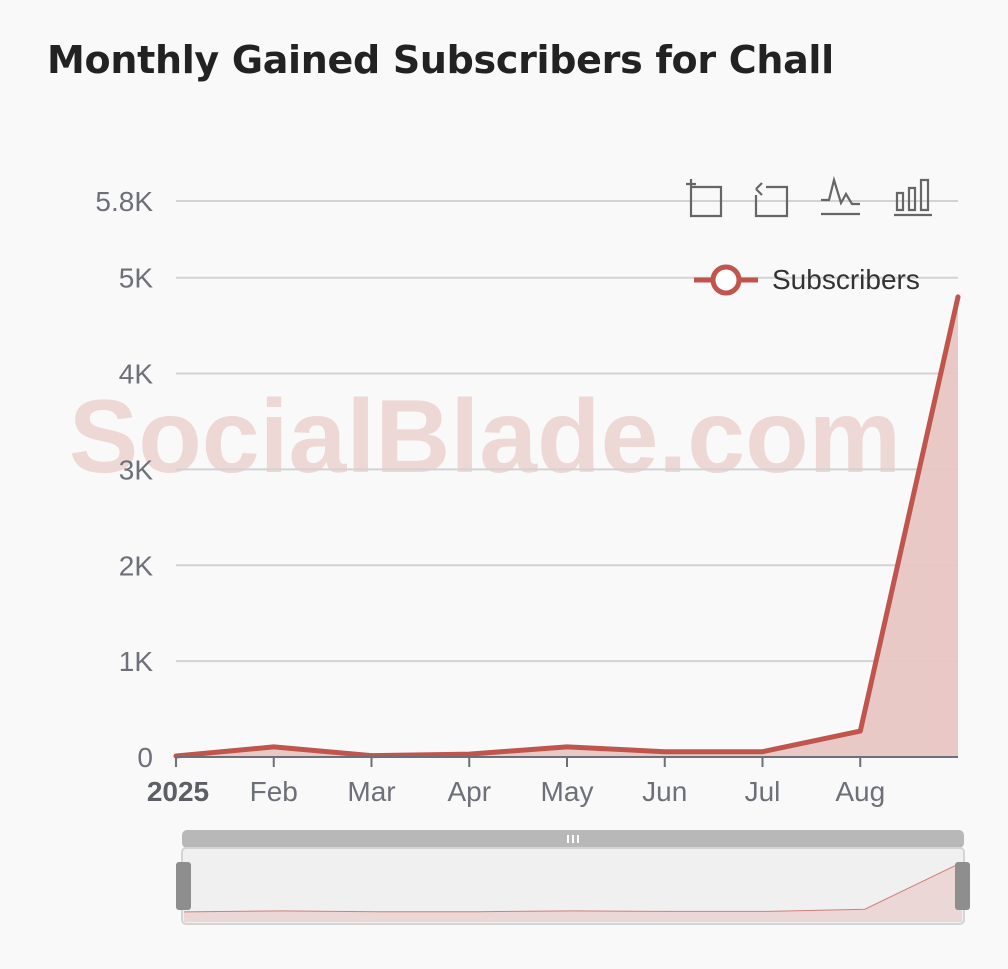 Image resolution: width=1008 pixels, height=969 pixels. Describe the element at coordinates (763, 791) in the screenshot. I see `x-tick-label: Jul` at that location.